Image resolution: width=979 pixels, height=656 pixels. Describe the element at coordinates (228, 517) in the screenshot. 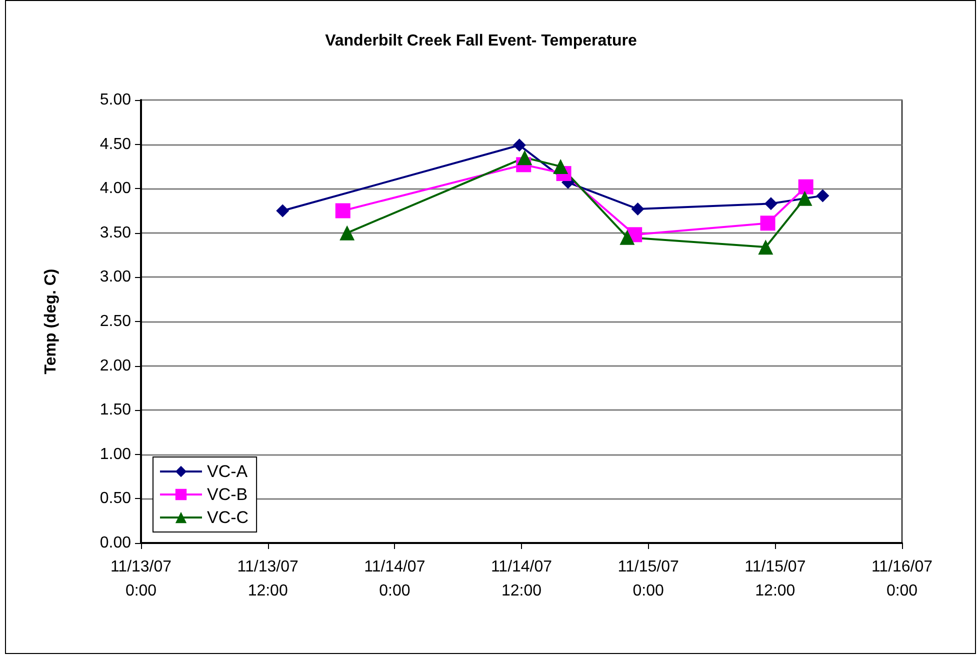

I see `legend-label: VC-C` at that location.